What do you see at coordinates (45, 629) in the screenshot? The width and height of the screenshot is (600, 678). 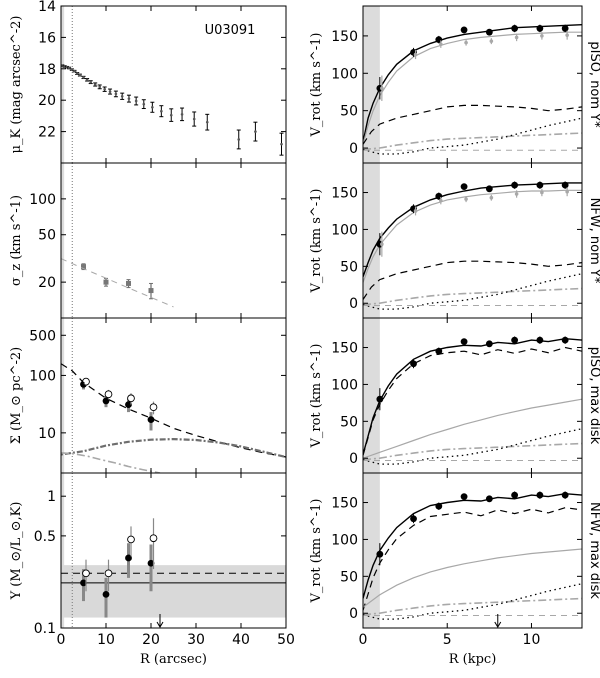 I see `ytick-label: 0.1` at bounding box center [45, 629].